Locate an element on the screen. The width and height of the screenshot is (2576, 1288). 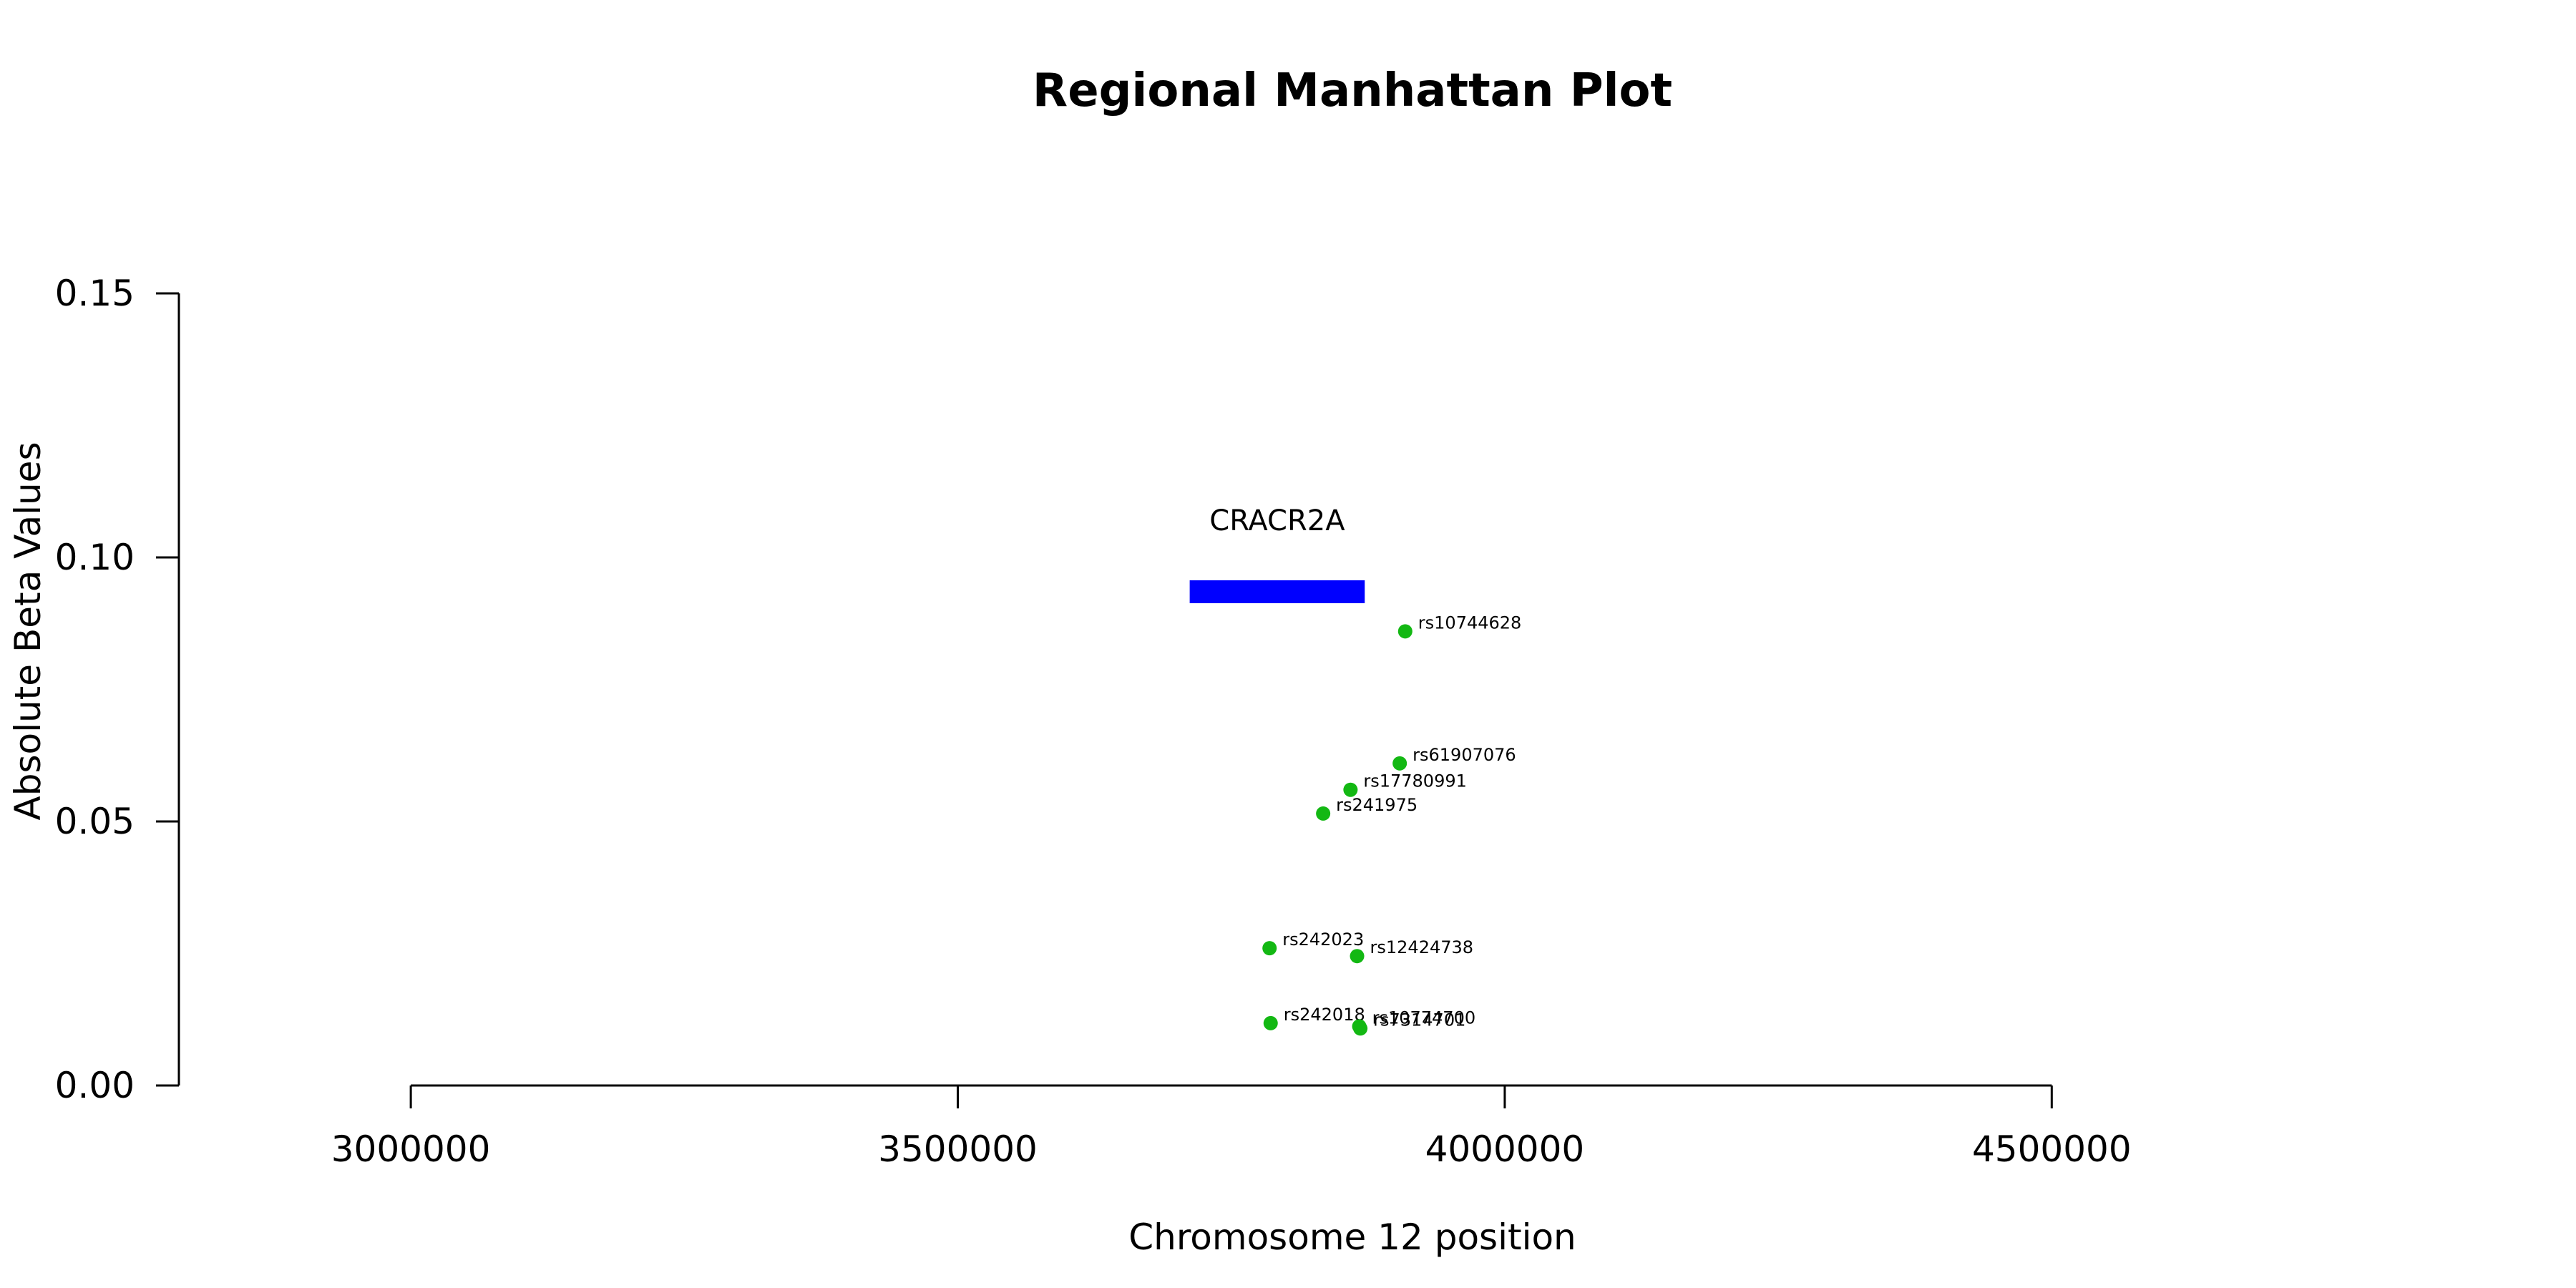
snp-label: rs242023 is located at coordinates (1323, 940).